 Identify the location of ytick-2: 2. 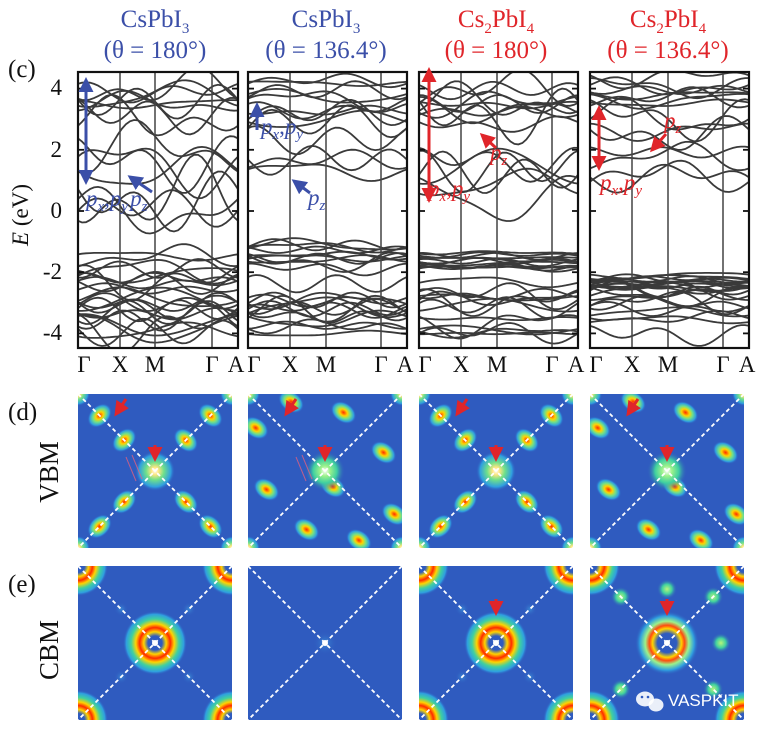
(57, 149).